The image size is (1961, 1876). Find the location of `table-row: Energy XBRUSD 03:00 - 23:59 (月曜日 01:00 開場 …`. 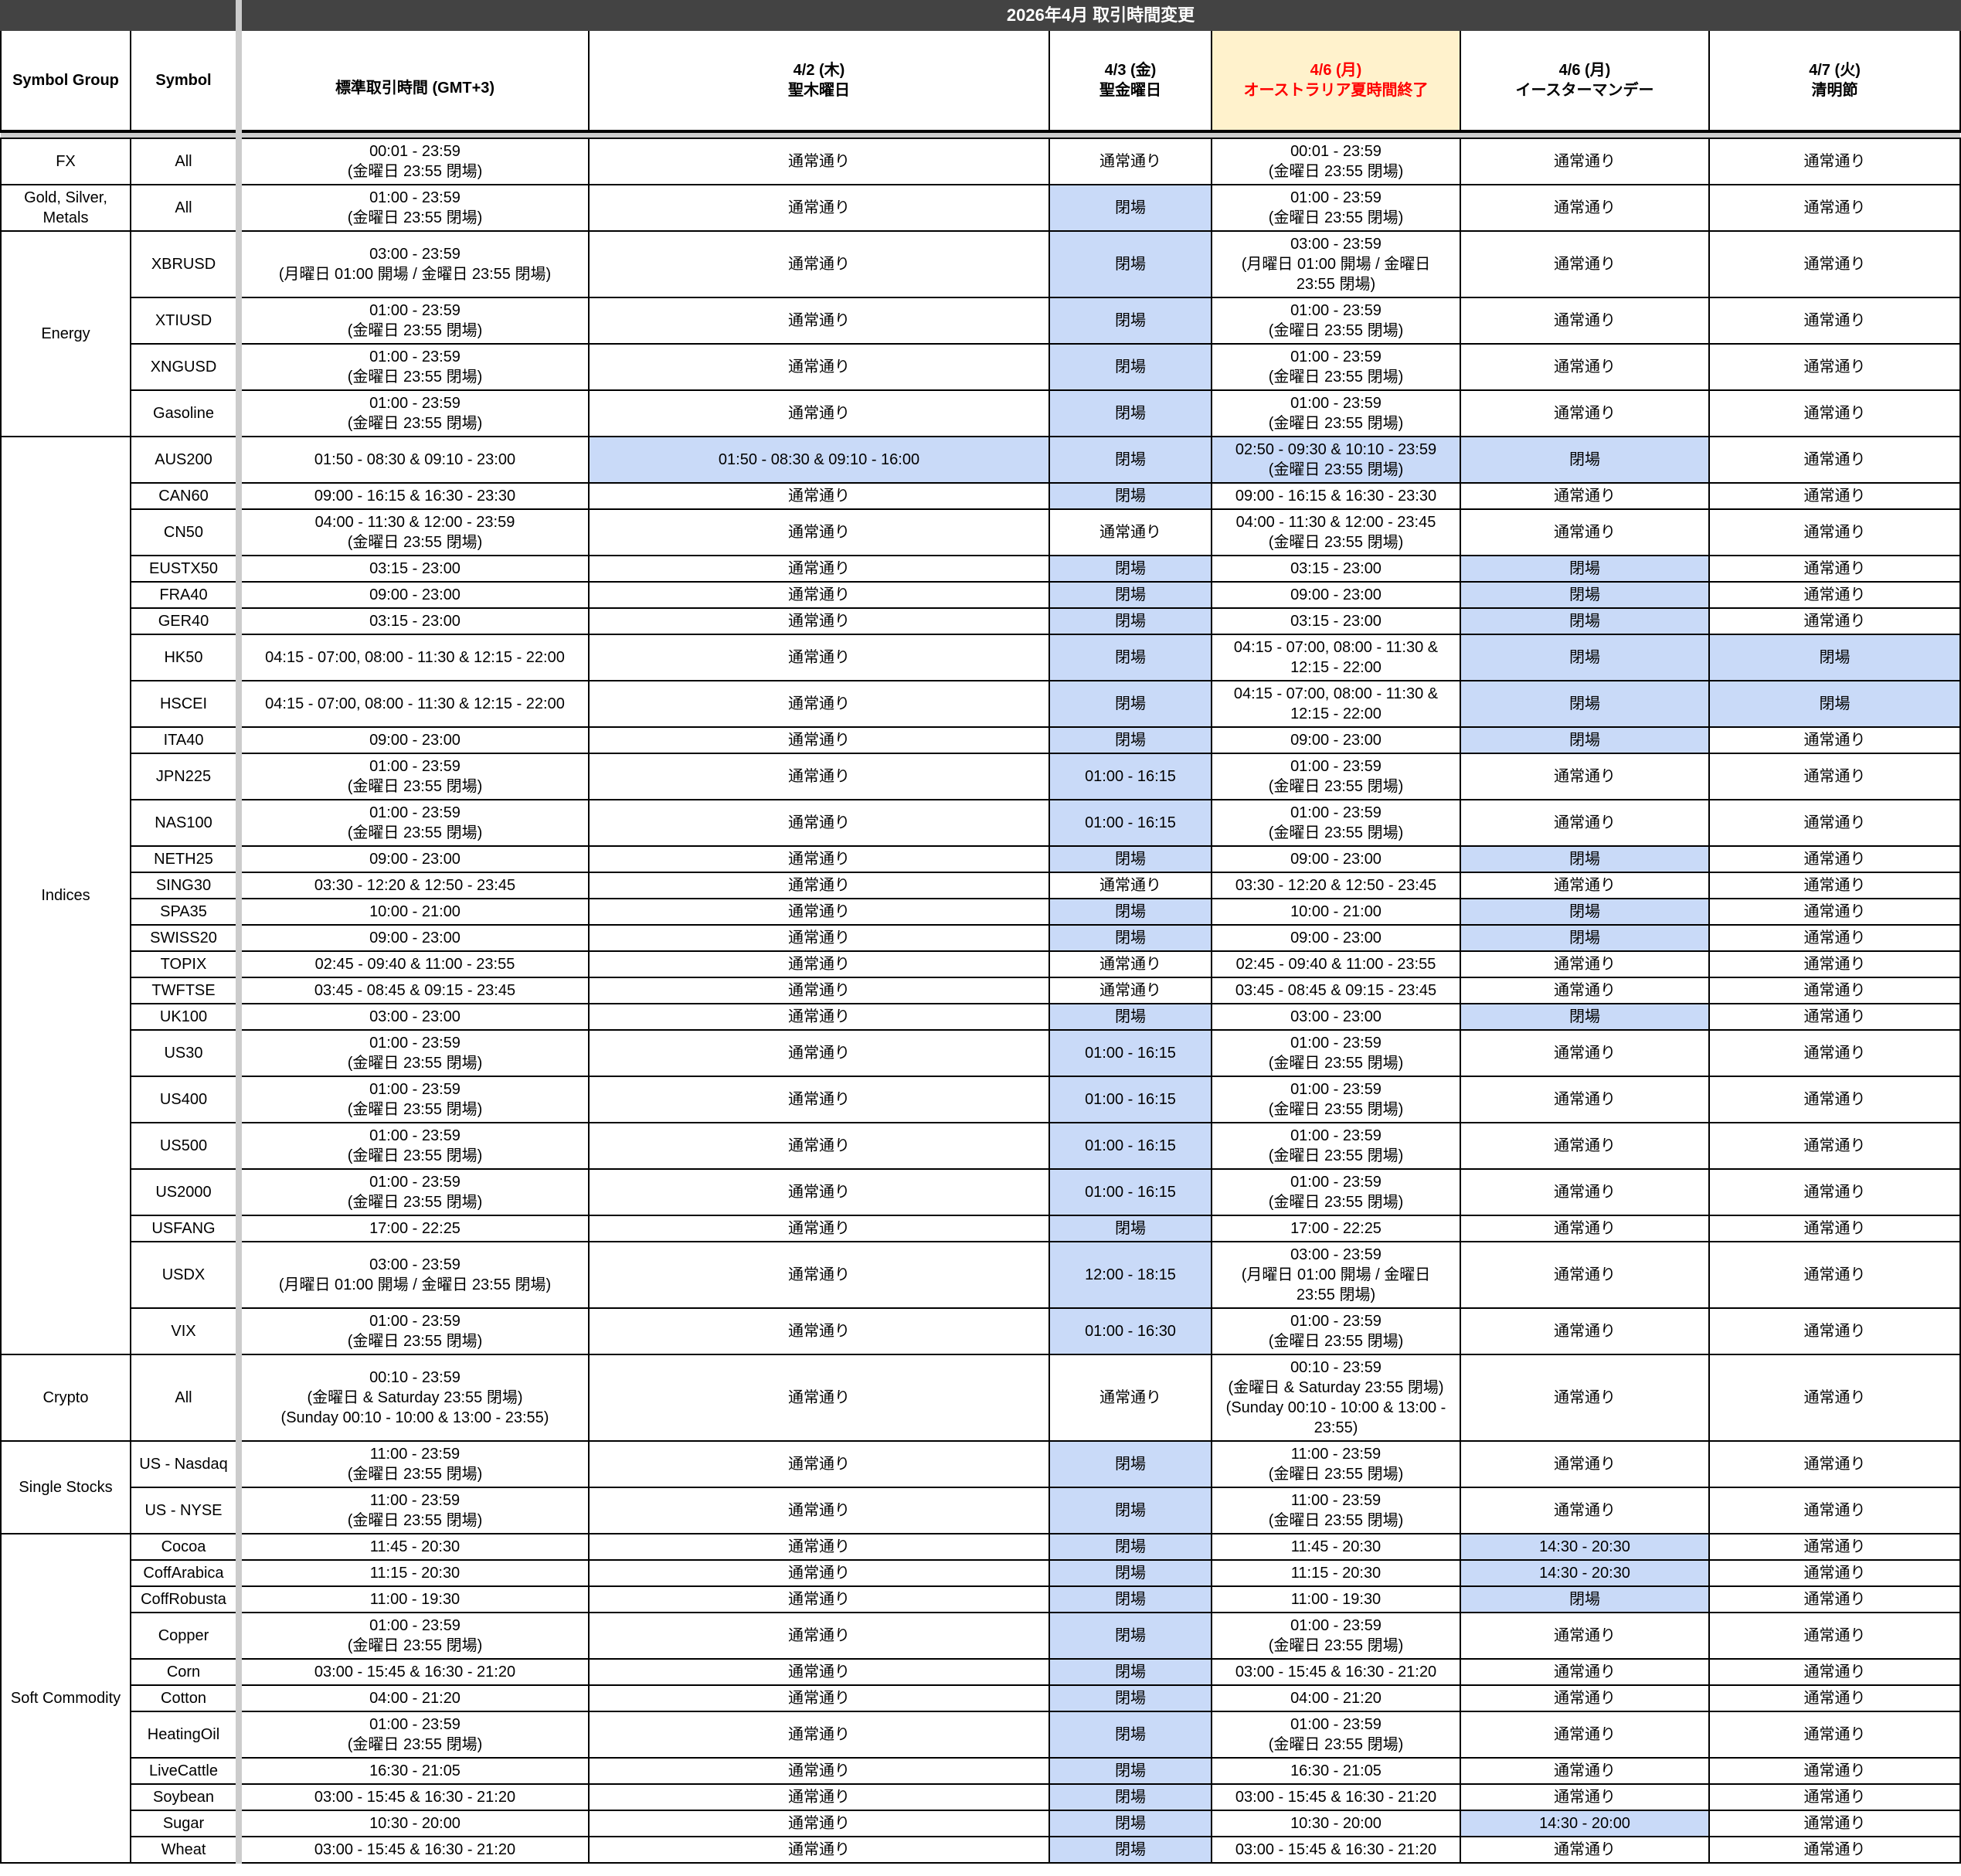

table-row: Energy XBRUSD 03:00 - 23:59 (月曜日 01:00 開場 … is located at coordinates (980, 334).